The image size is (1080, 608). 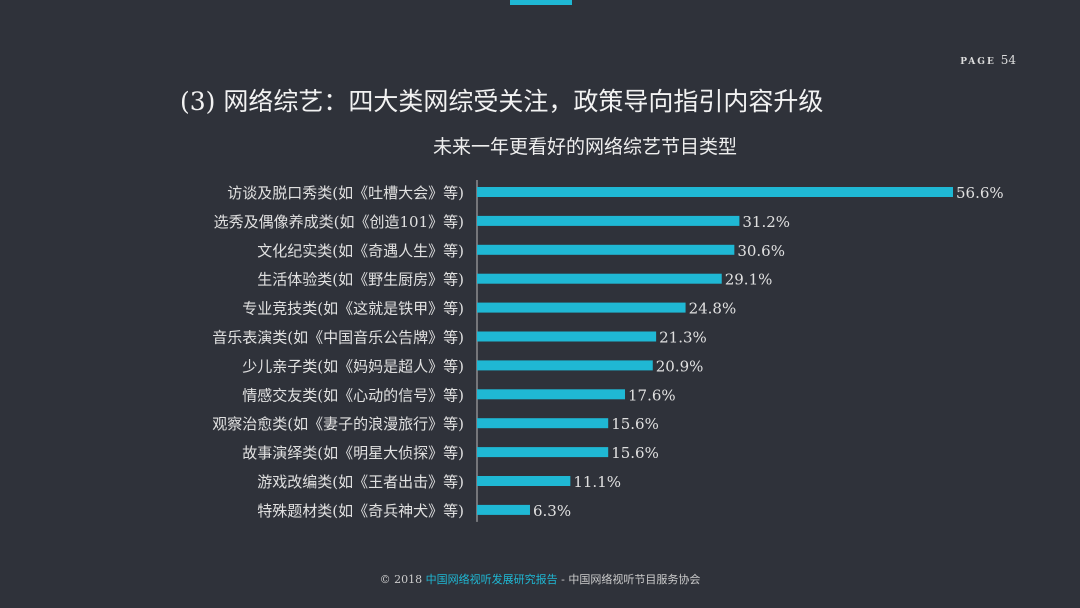 I want to click on data-label: 31.2%, so click(x=766, y=222).